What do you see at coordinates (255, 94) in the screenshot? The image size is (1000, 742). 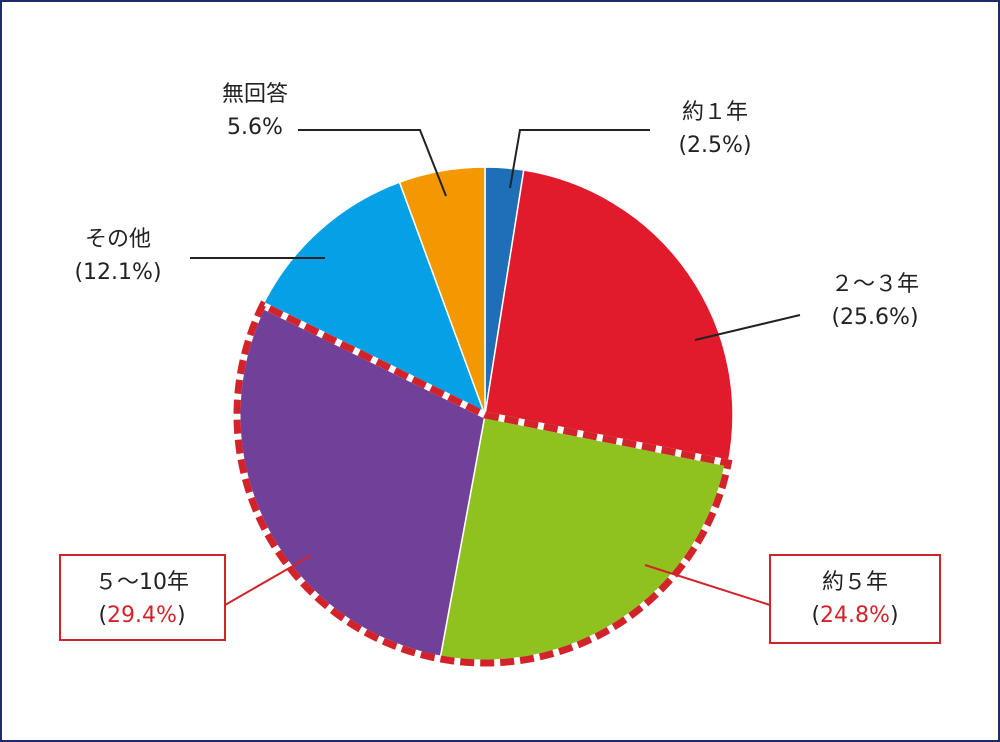 I see `category-label: 無回答` at bounding box center [255, 94].